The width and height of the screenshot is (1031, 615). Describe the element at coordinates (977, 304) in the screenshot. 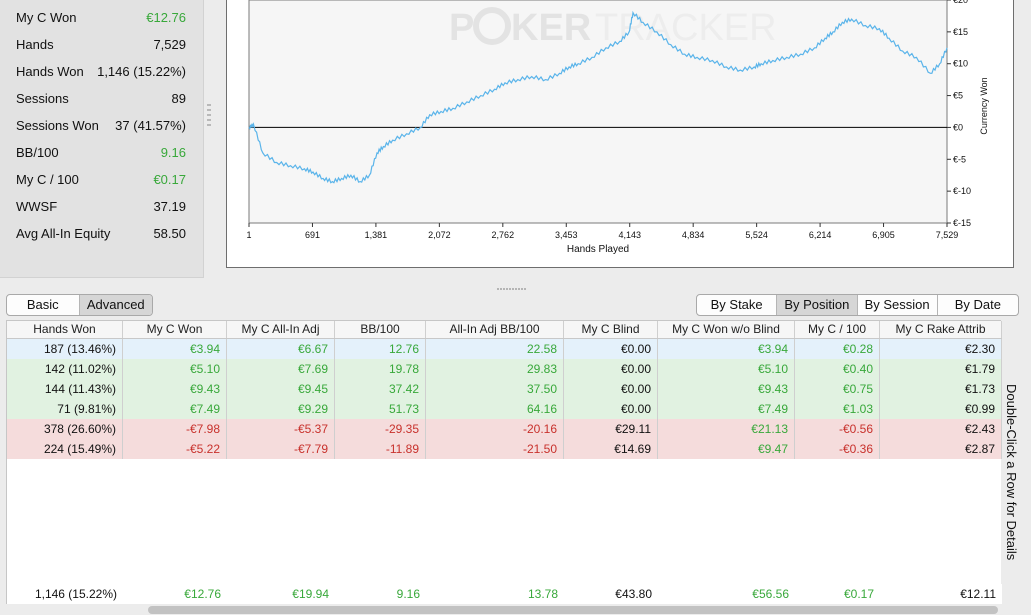

I see `by-date-button: By Date` at that location.